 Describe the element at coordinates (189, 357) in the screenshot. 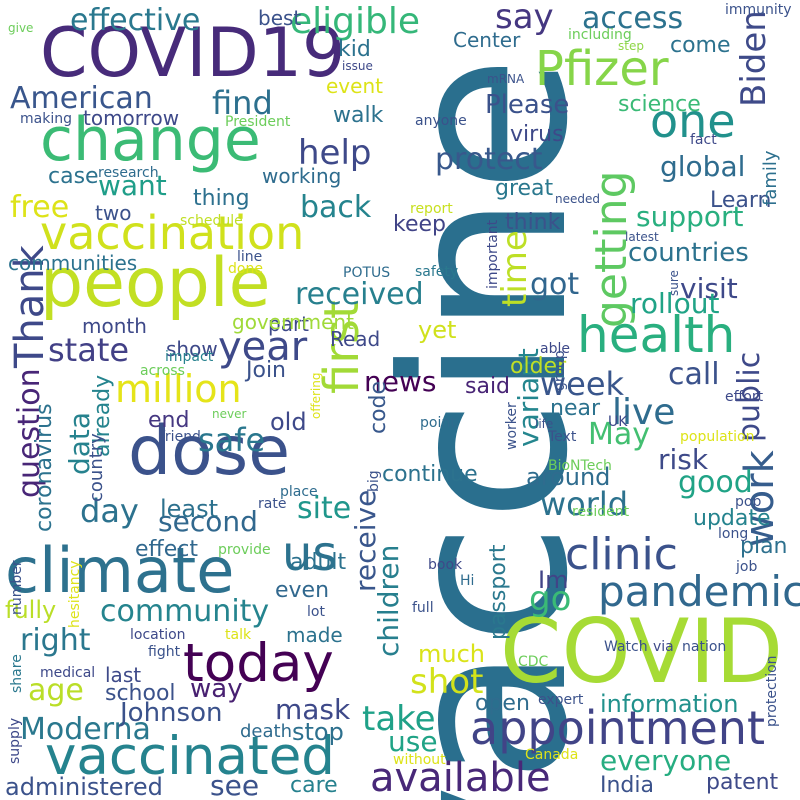

I see `cloud-word: impact` at that location.